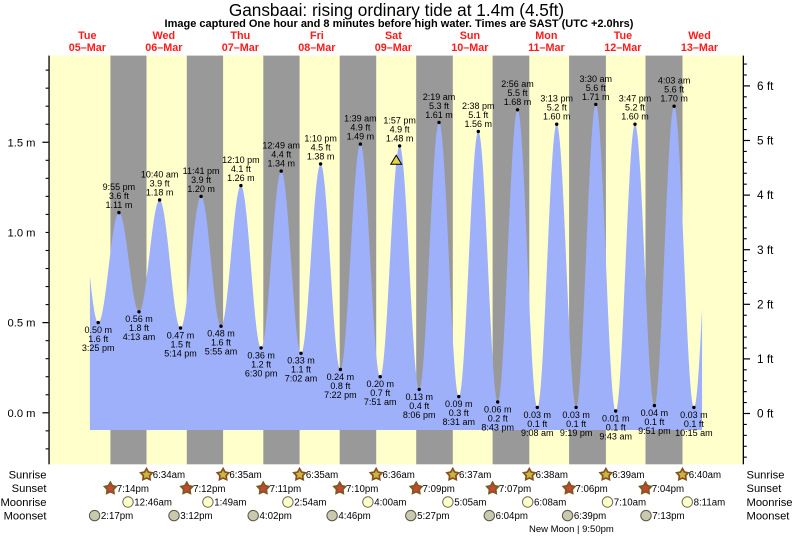 The image size is (793, 538). What do you see at coordinates (497, 427) in the screenshot?
I see `svg-text: 8:43 pm` at bounding box center [497, 427].